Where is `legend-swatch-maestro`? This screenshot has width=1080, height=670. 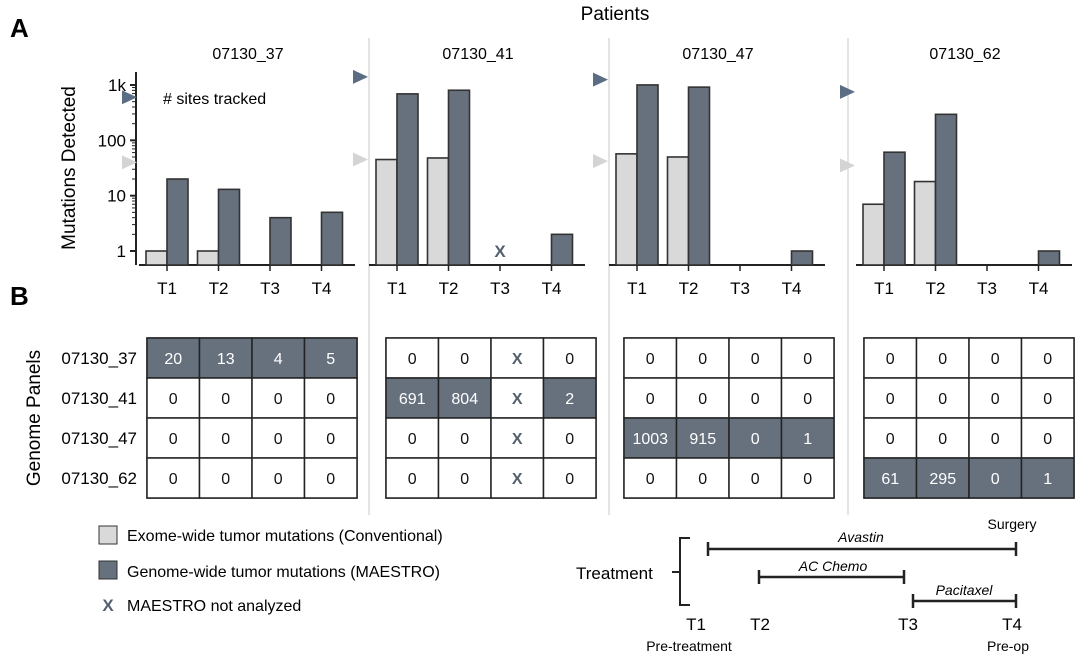
legend-swatch-maestro is located at coordinates (108, 570).